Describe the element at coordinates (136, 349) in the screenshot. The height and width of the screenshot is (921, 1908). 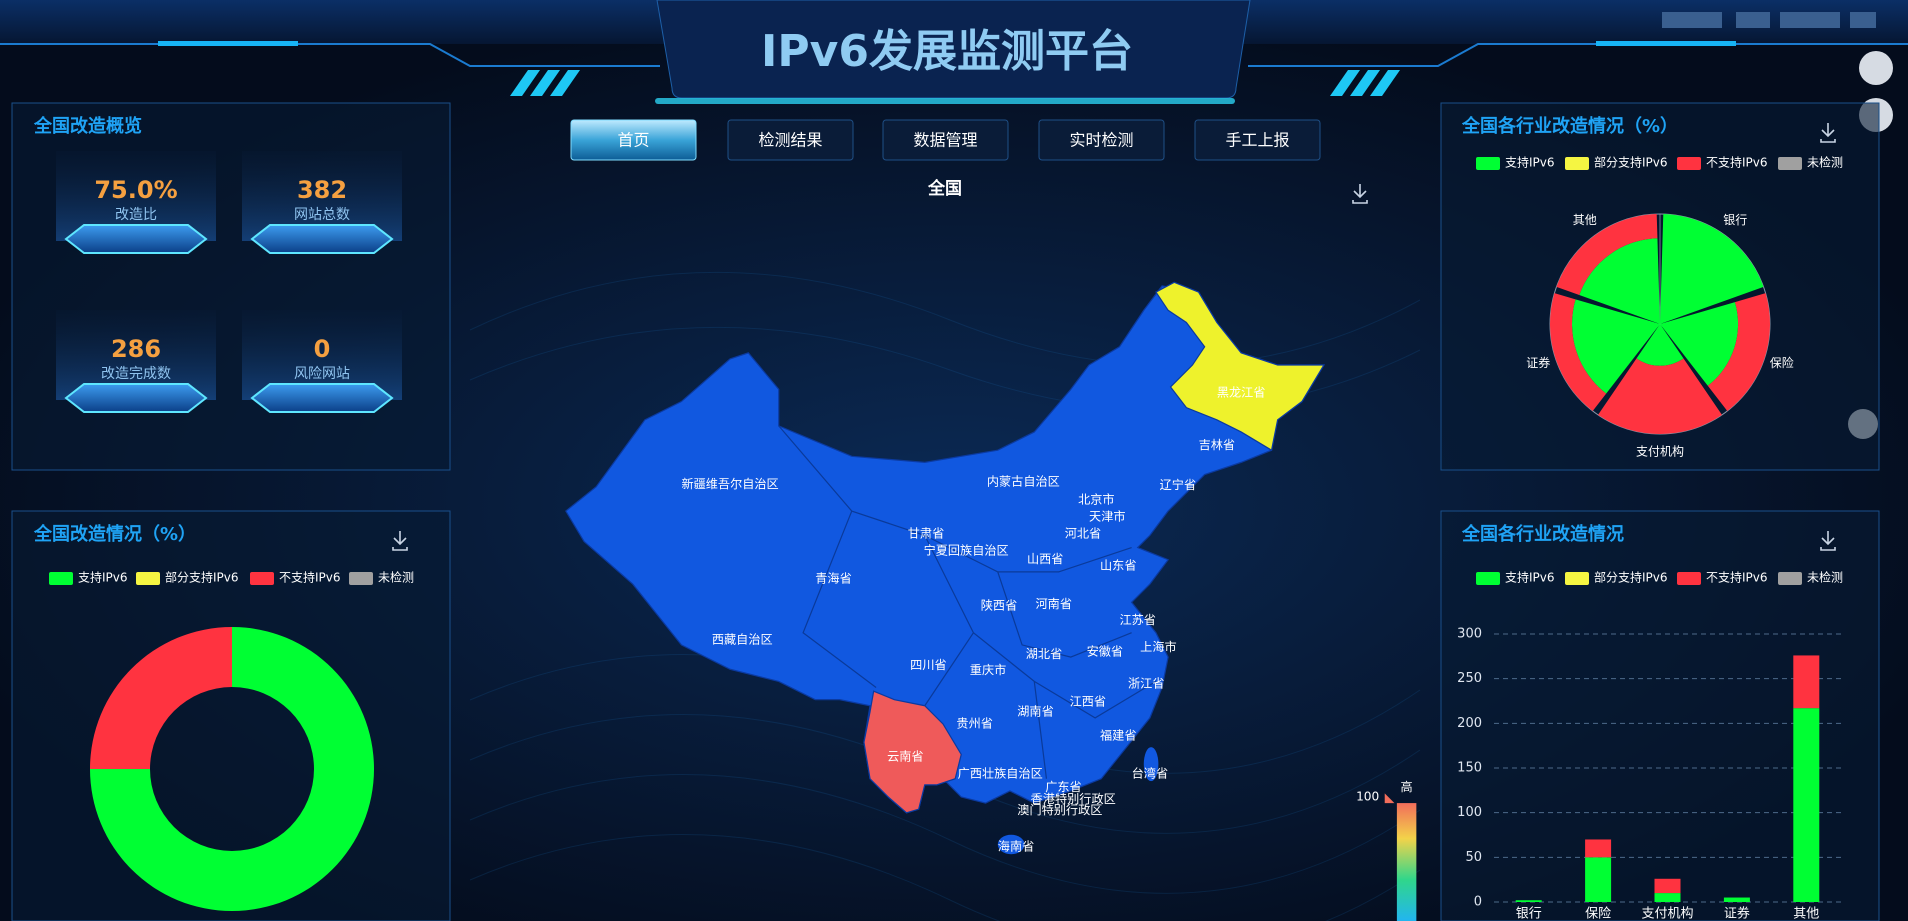
I see `stat-value: 286` at that location.